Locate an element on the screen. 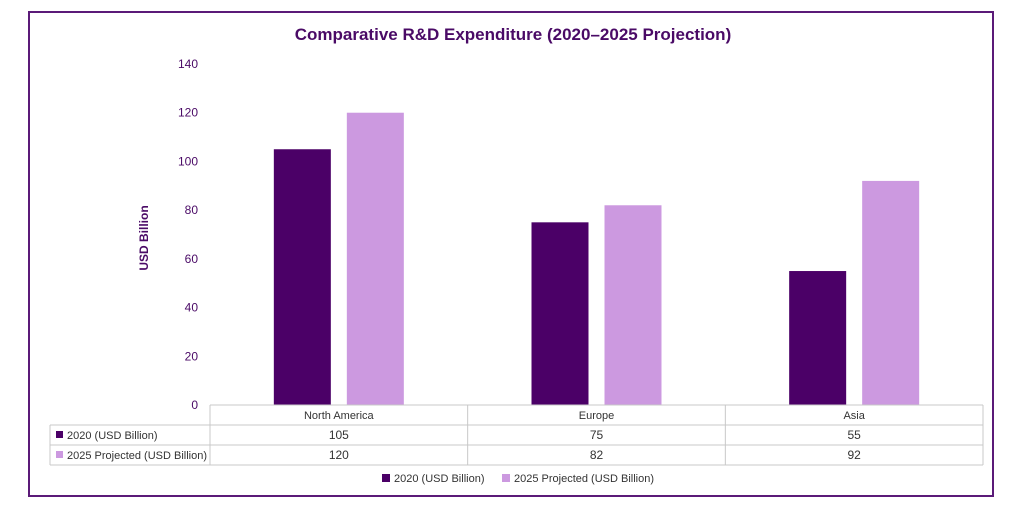 Image resolution: width=1024 pixels, height=513 pixels. category-label: North America is located at coordinates (339, 416).